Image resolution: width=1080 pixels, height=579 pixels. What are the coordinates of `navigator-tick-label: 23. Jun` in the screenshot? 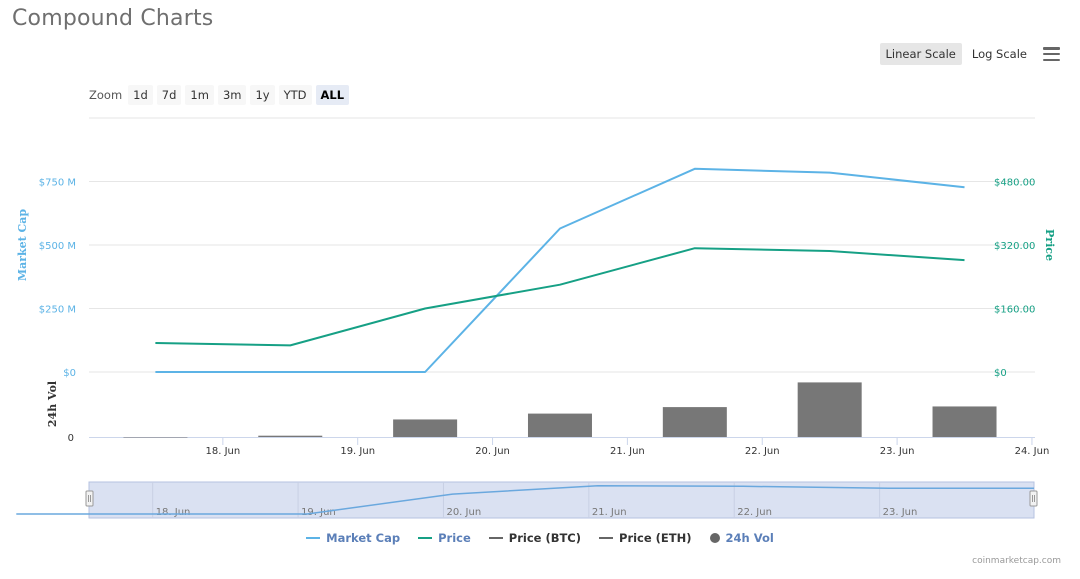 It's located at (900, 512).